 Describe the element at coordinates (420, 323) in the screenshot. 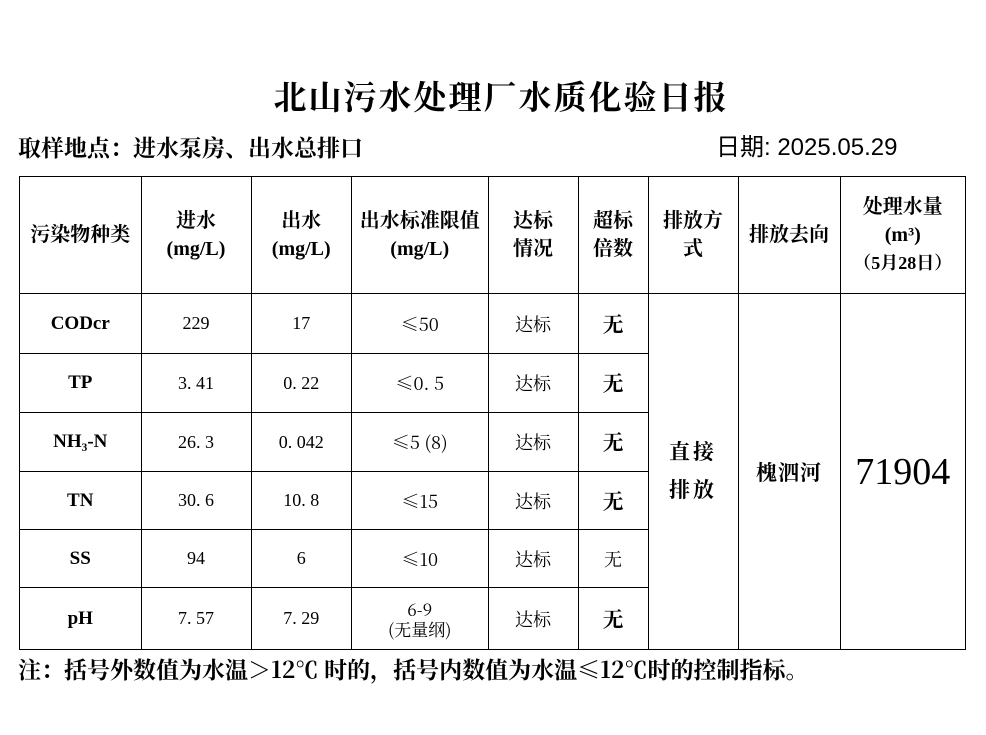

I see `cell-limit: ≤50` at that location.